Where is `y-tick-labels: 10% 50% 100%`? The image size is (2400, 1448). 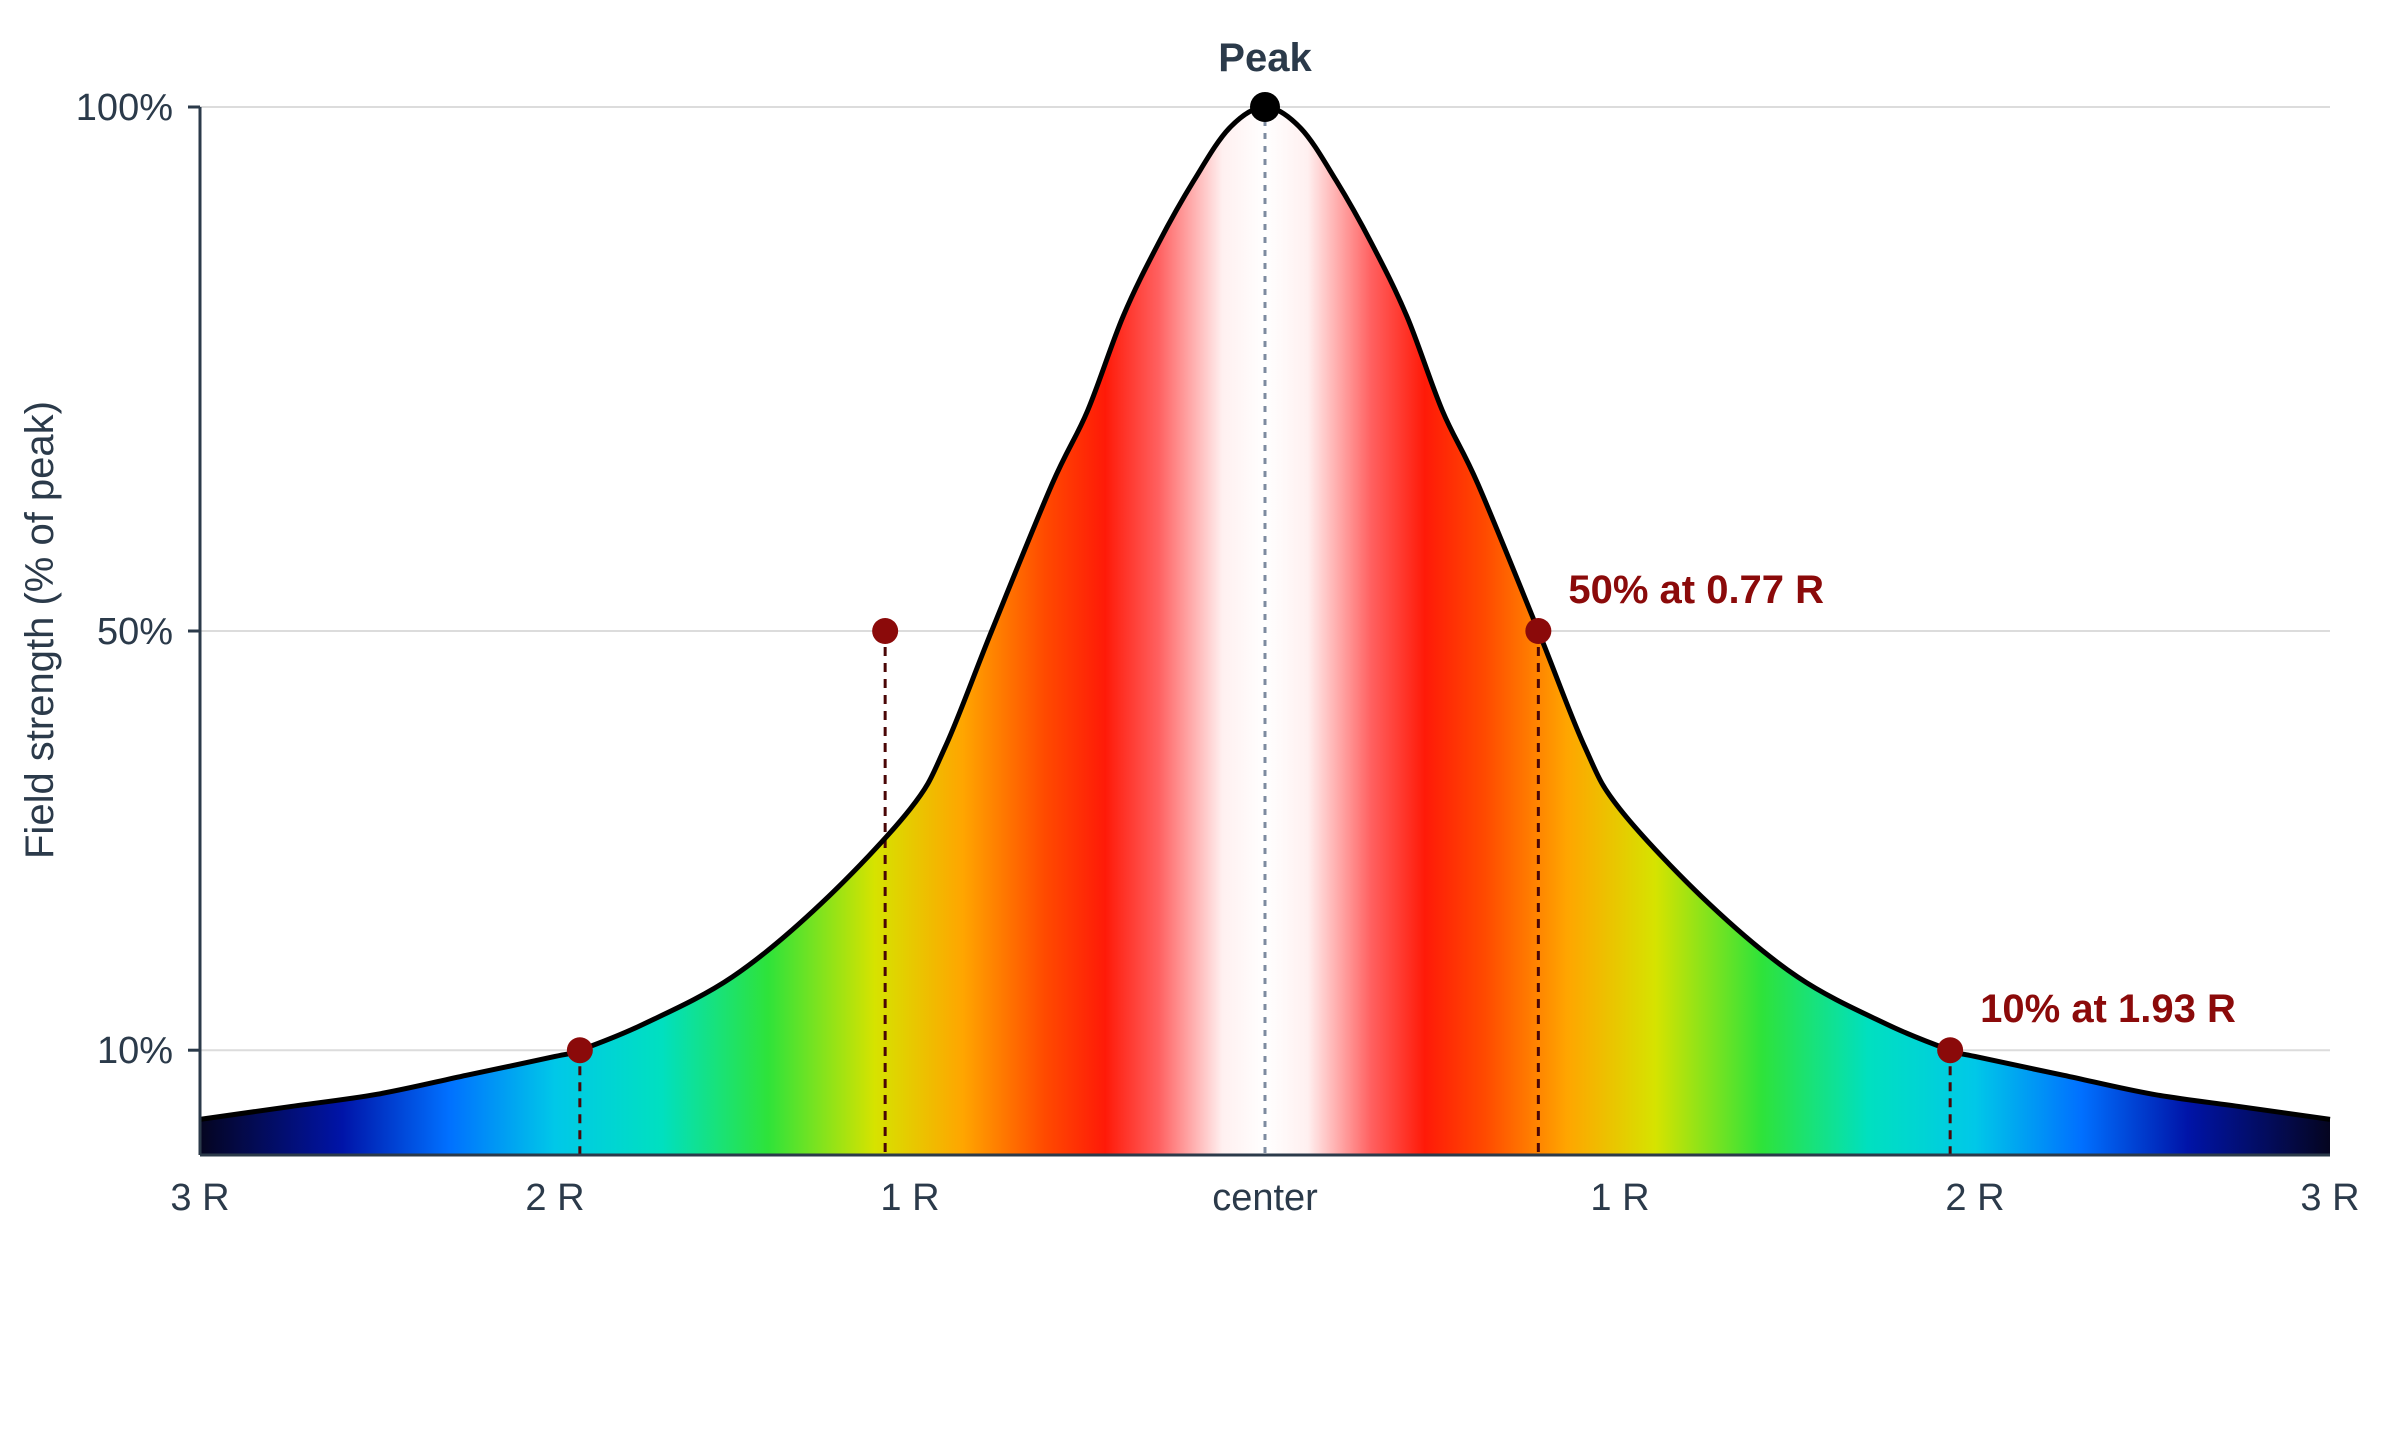 y-tick-labels: 10% 50% 100% is located at coordinates (138, 579).